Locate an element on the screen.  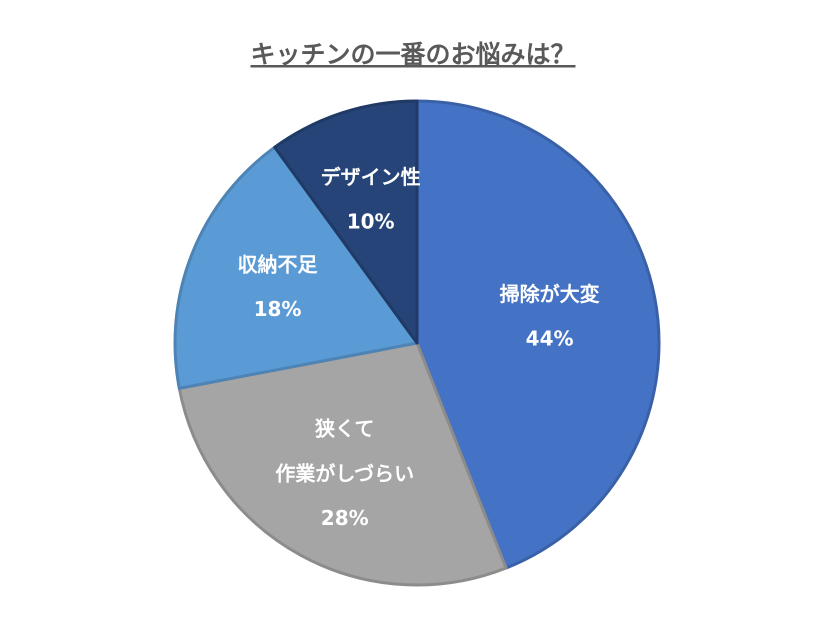
value-label: 18% is located at coordinates (278, 309).